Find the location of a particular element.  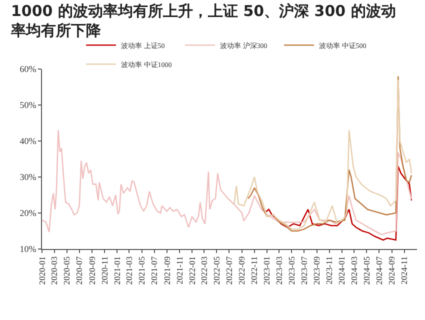

x-tick-label: 2021-11 is located at coordinates (179, 270).